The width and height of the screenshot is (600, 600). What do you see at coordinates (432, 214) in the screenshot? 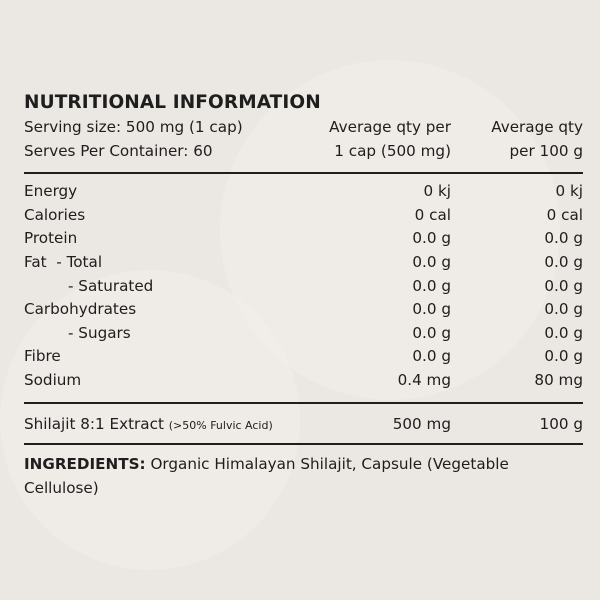
I see `nutrient-per-serve: 0 cal` at bounding box center [432, 214].